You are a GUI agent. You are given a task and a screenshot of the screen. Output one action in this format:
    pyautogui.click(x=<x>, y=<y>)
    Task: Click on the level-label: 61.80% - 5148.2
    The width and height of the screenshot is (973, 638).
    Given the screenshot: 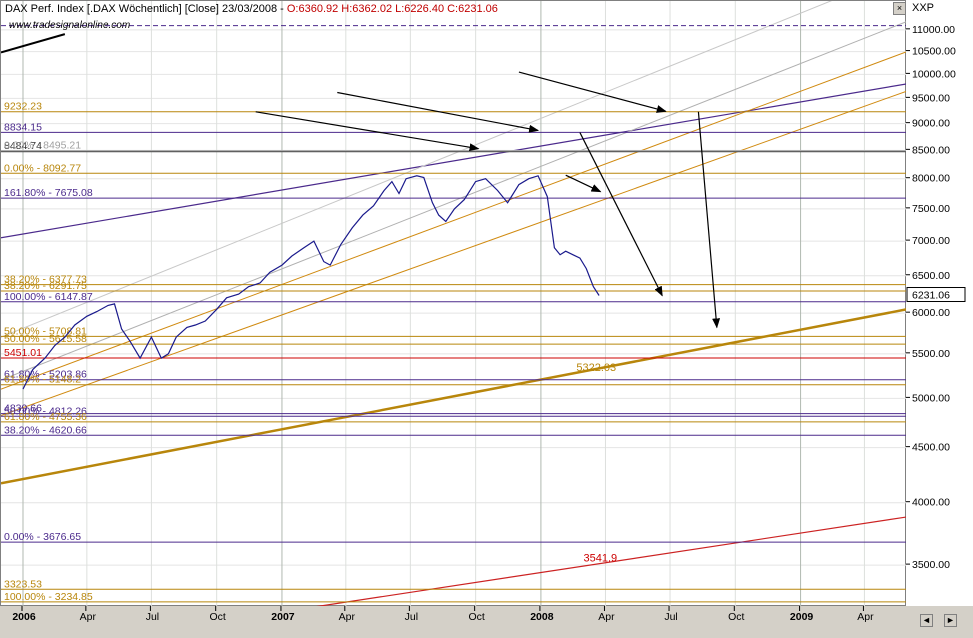 What is the action you would take?
    pyautogui.click(x=42, y=380)
    